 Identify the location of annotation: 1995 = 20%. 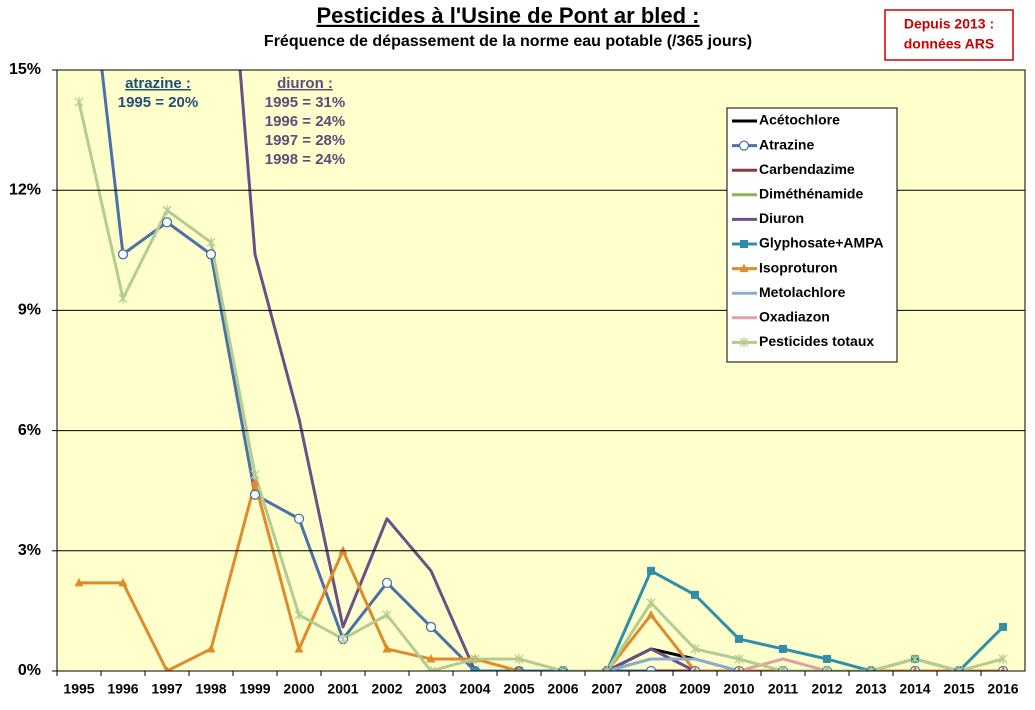
(158, 102).